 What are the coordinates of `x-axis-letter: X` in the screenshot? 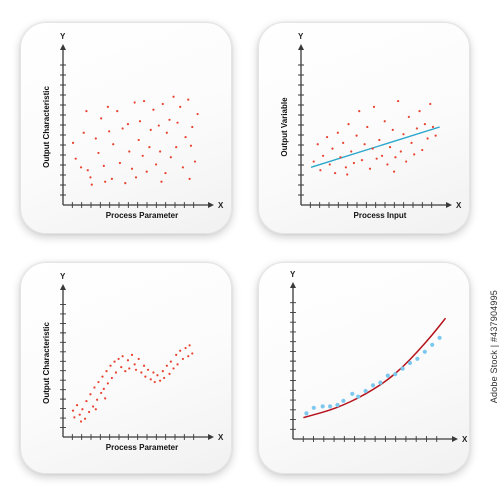 It's located at (221, 437).